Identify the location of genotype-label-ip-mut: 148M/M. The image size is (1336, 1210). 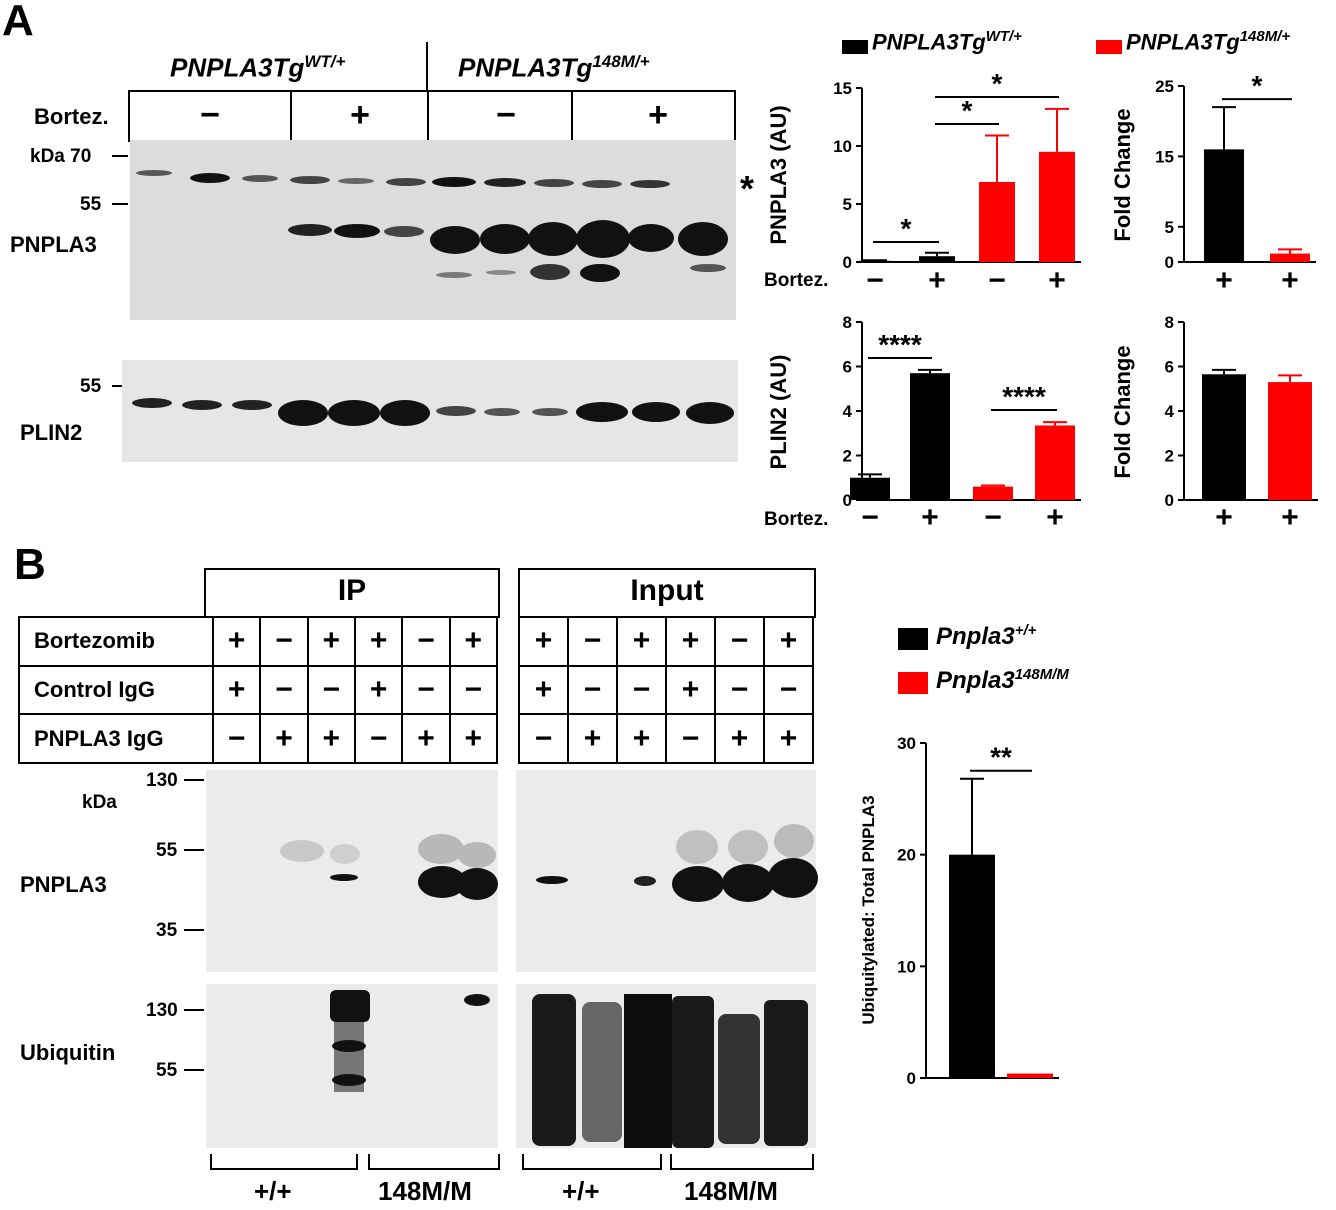
(425, 1191).